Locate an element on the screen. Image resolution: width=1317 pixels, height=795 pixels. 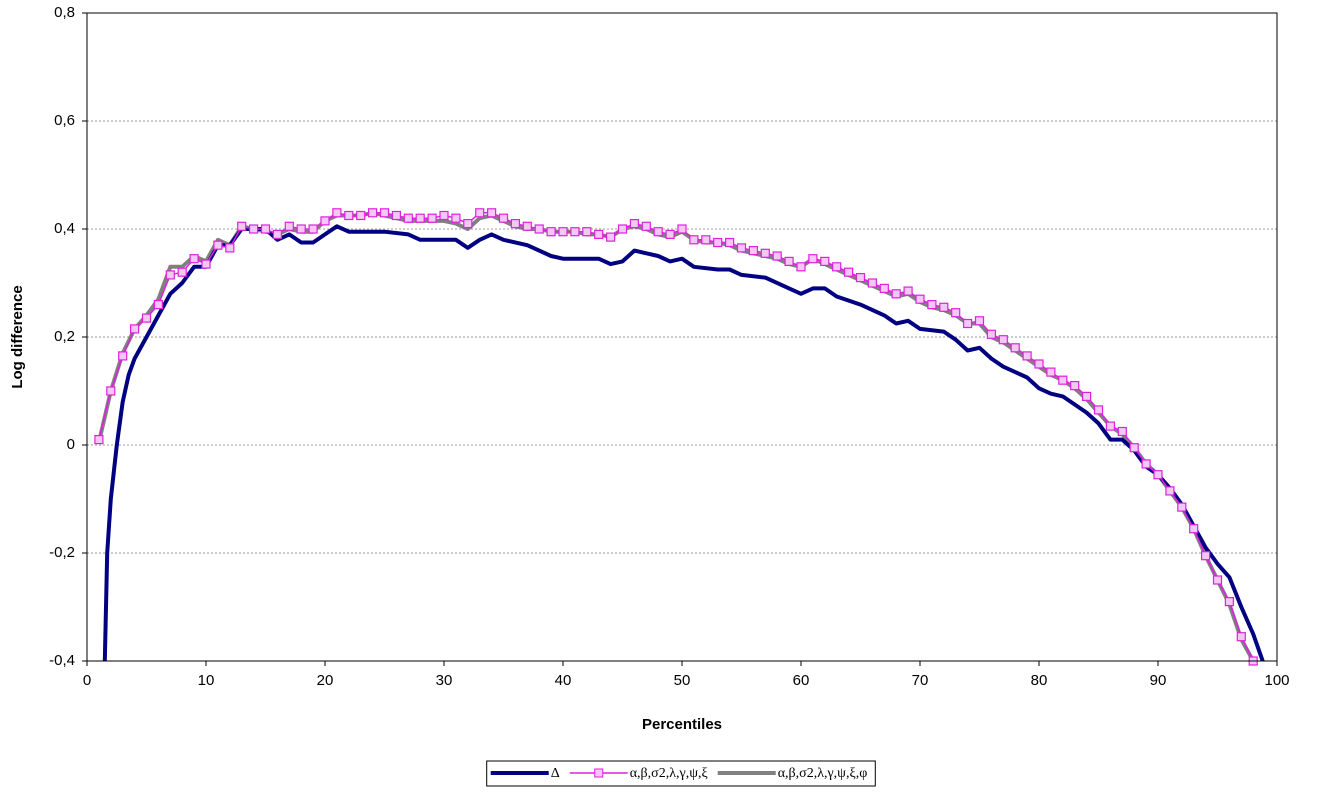
y-tick-label: -0,2 is located at coordinates (62, 552).